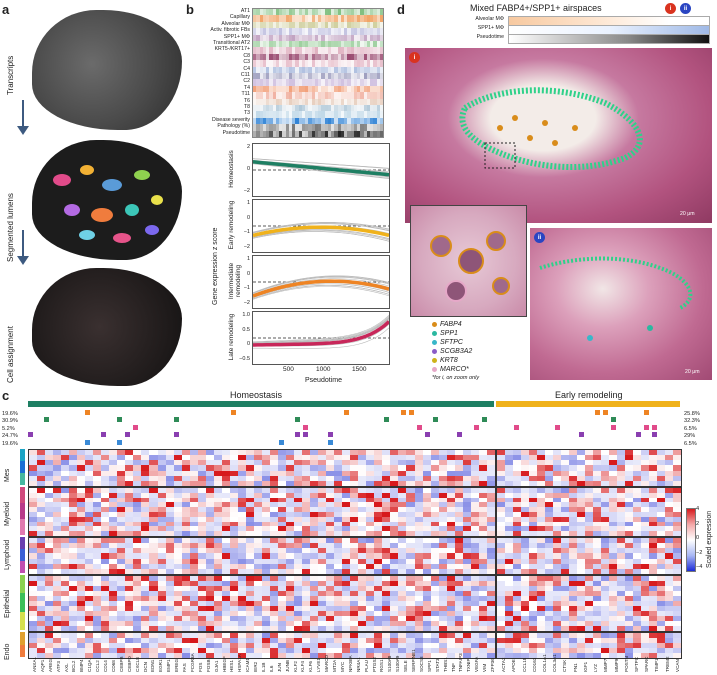  Describe the element at coordinates (318, 82) in the screenshot. I see `b-heatmap-row` at that location.